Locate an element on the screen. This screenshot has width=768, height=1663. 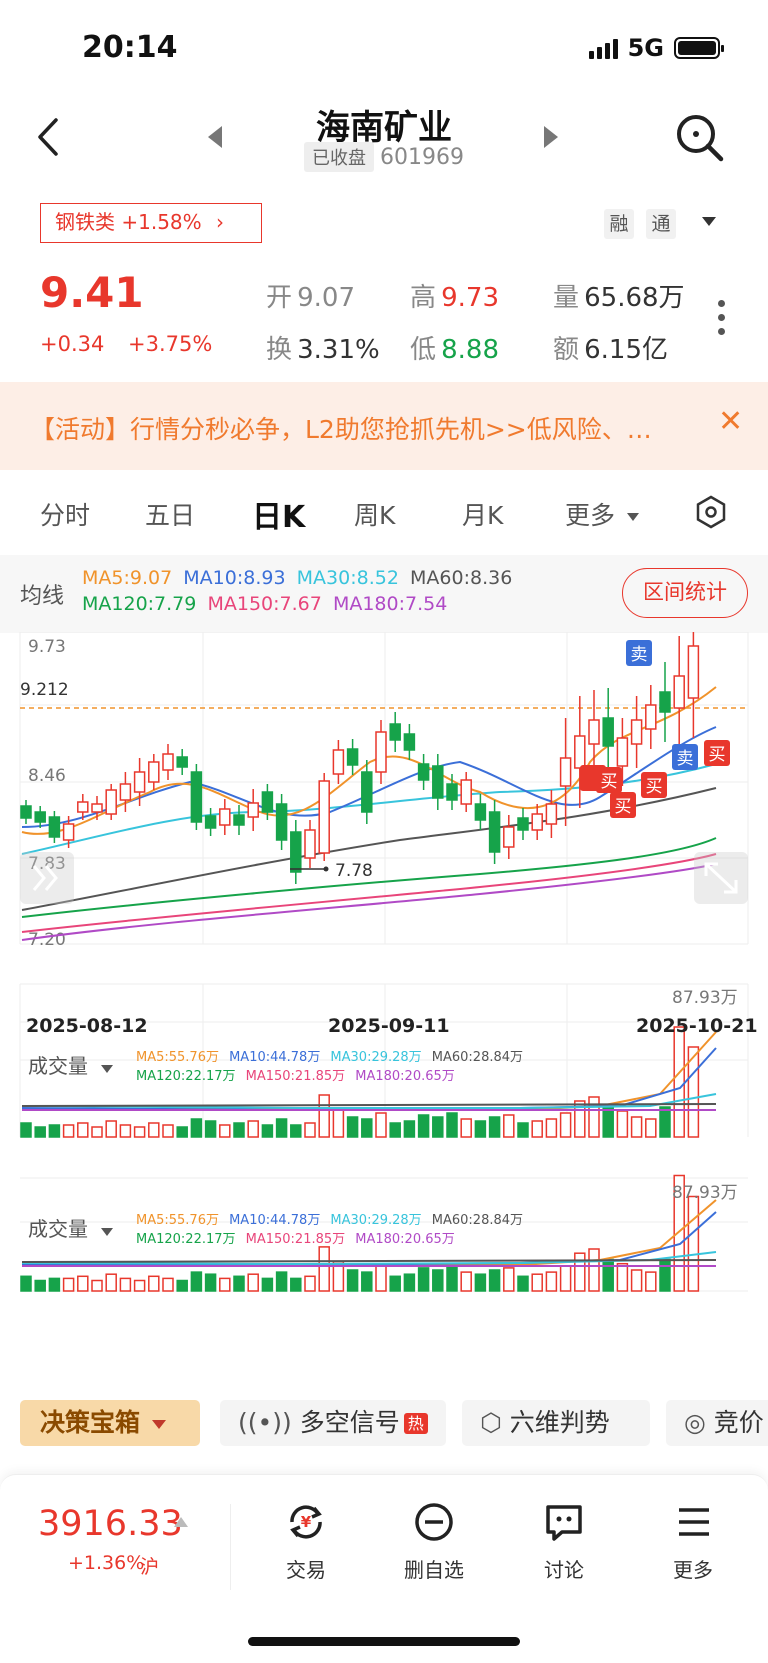
minus-circle-icon is located at coordinates (434, 1522).